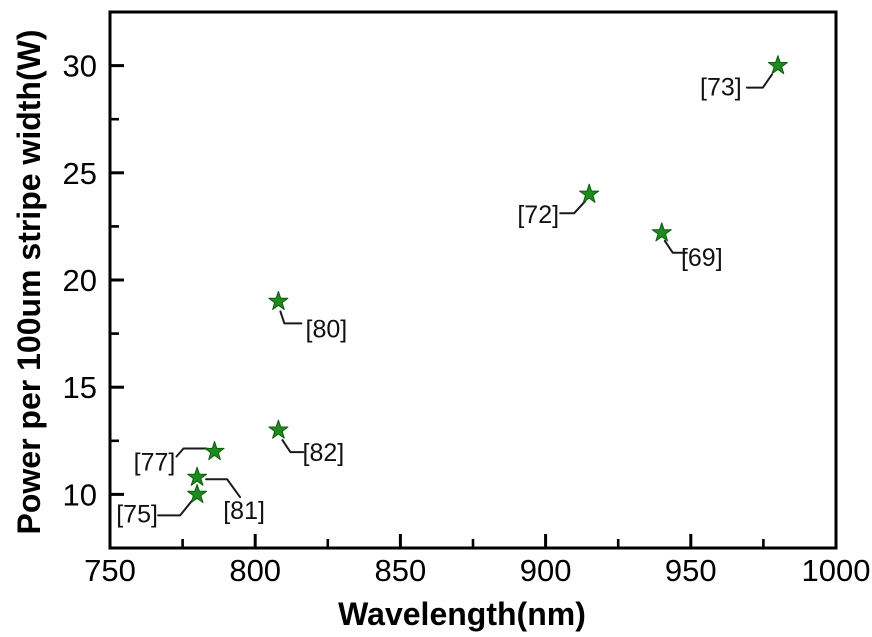 Image resolution: width=872 pixels, height=637 pixels. I want to click on point-reference-label: [82], so click(324, 453).